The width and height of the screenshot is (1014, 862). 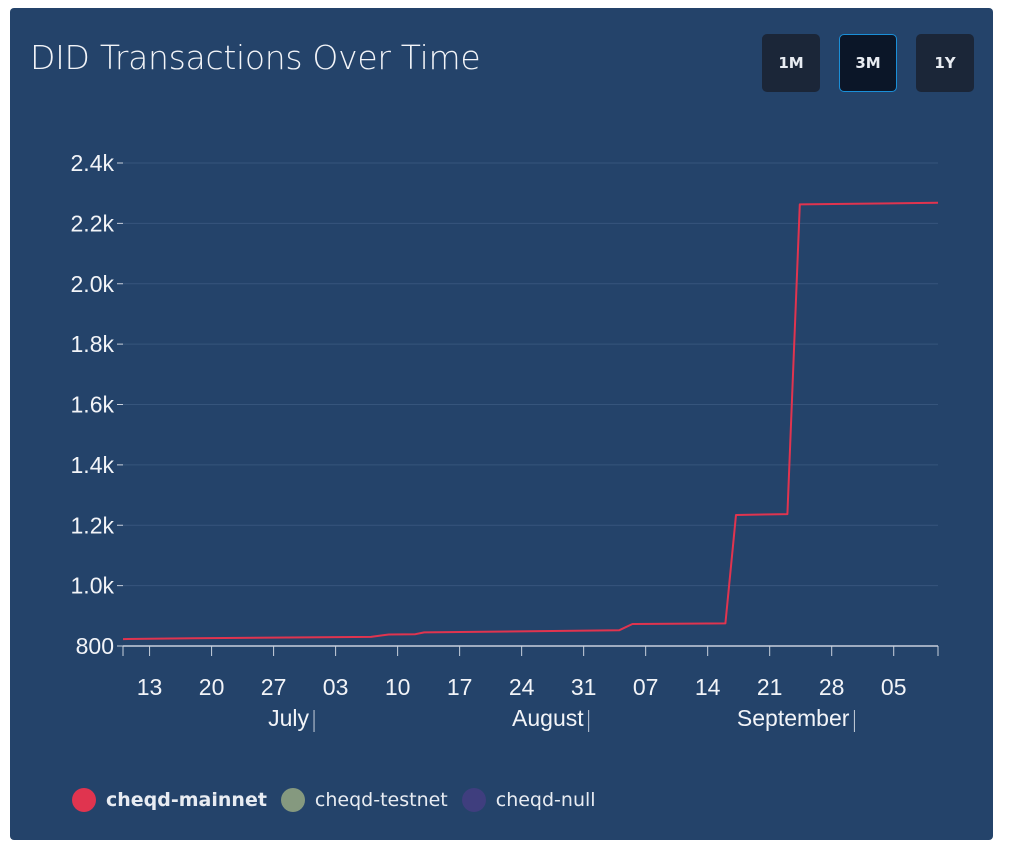 I want to click on y-tick-label: 1.2k, so click(x=93, y=525).